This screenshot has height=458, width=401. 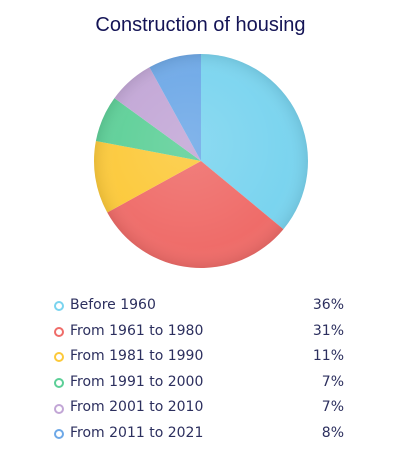 I want to click on legend-item-from-1961-to-1980: From 1961 to 1980 31%, so click(x=198, y=332).